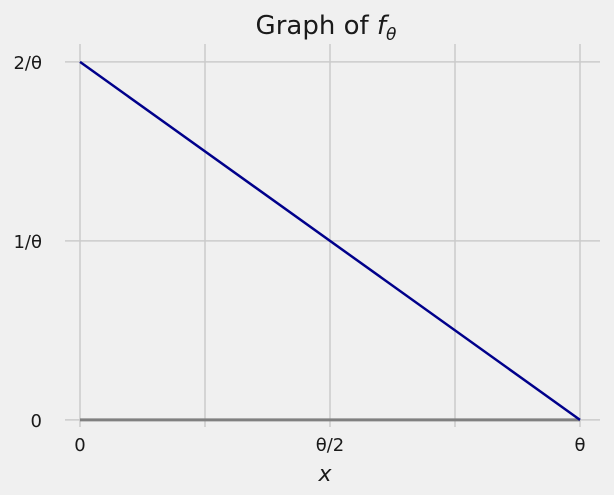  Describe the element at coordinates (79, 445) in the screenshot. I see `x-tick-label-0: 0` at that location.